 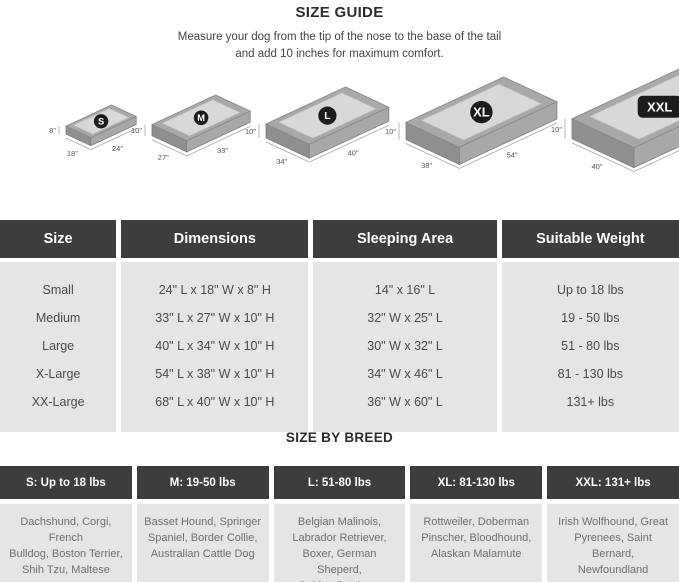 I want to click on breed-header-l: L: 51-80 lbs, so click(x=339, y=482).